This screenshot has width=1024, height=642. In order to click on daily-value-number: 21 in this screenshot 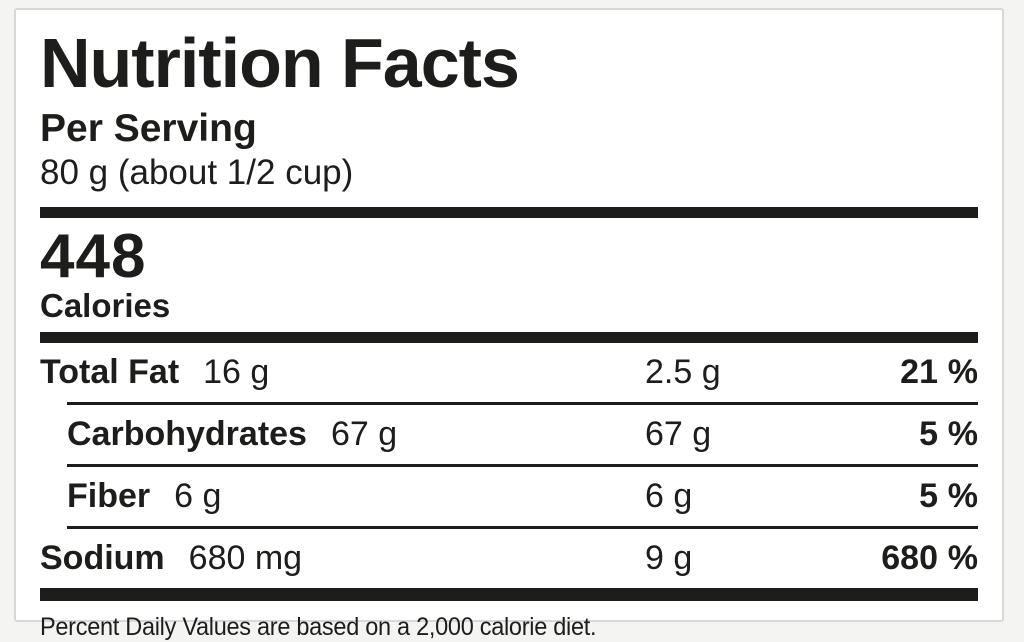, I will do `click(919, 371)`.